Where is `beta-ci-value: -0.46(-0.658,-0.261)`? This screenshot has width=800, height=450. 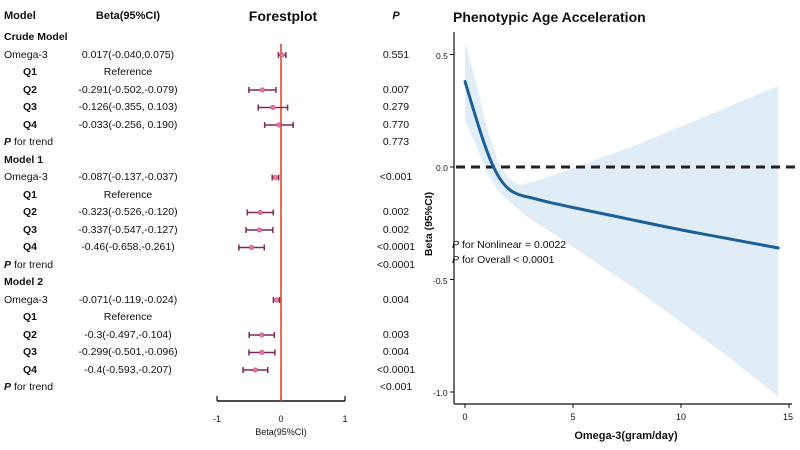
beta-ci-value: -0.46(-0.658,-0.261) is located at coordinates (128, 247).